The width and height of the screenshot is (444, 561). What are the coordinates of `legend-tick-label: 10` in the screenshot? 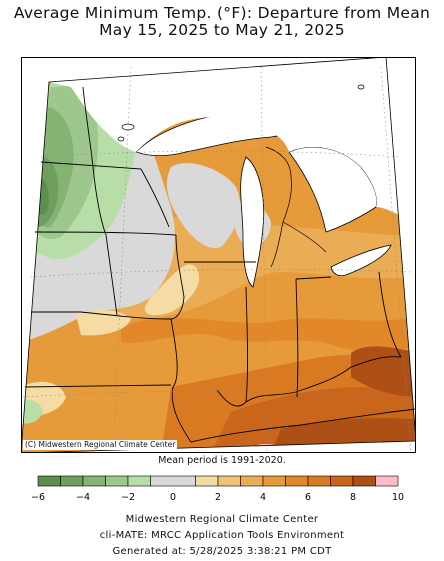 It's located at (398, 497).